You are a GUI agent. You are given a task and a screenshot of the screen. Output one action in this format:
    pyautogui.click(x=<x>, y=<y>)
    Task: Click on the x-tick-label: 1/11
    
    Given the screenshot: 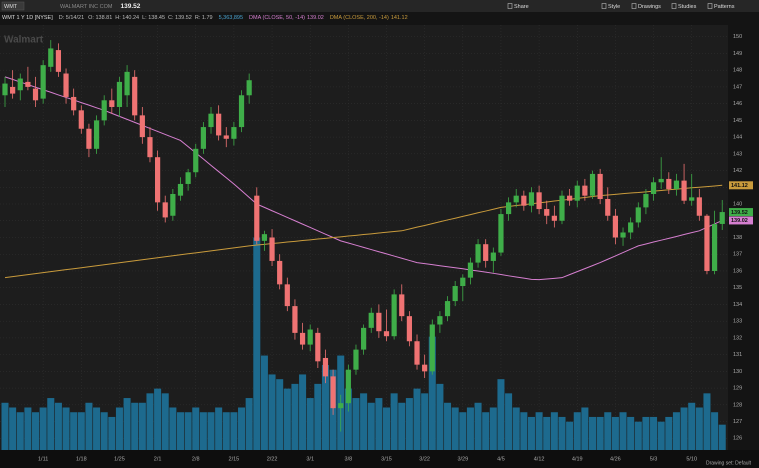 What is the action you would take?
    pyautogui.click(x=43, y=459)
    